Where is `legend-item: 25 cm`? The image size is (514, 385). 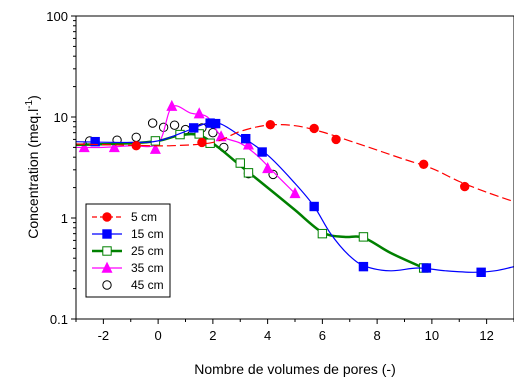
legend-item: 25 cm is located at coordinates (128, 251).